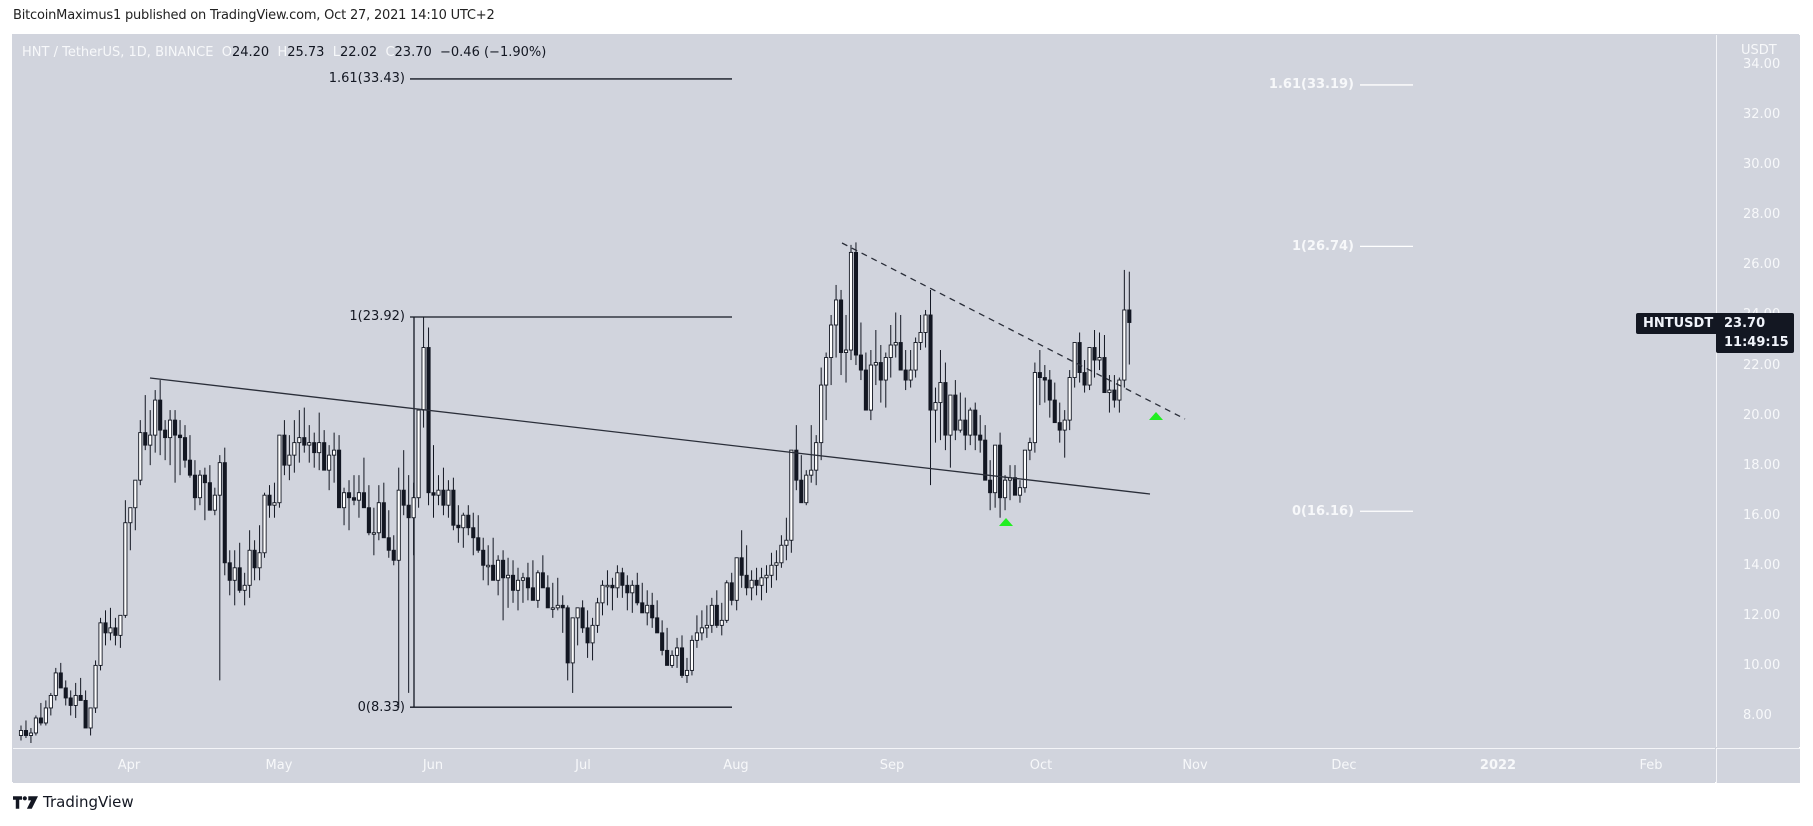 The image size is (1813, 826). Describe the element at coordinates (282, 52) in the screenshot. I see `legend-high-label: H` at that location.